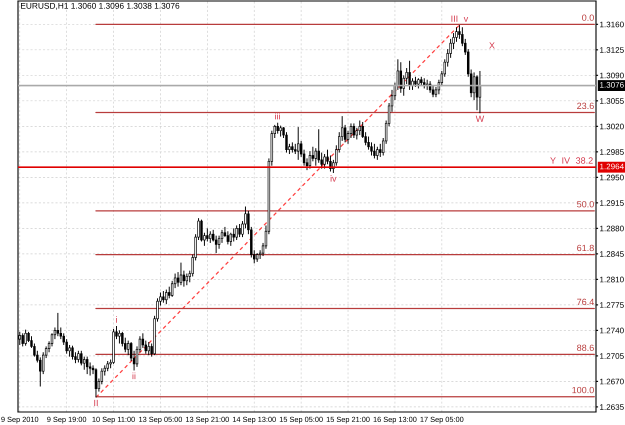 This screenshot has height=425, width=625. I want to click on annotation: iv, so click(333, 178).